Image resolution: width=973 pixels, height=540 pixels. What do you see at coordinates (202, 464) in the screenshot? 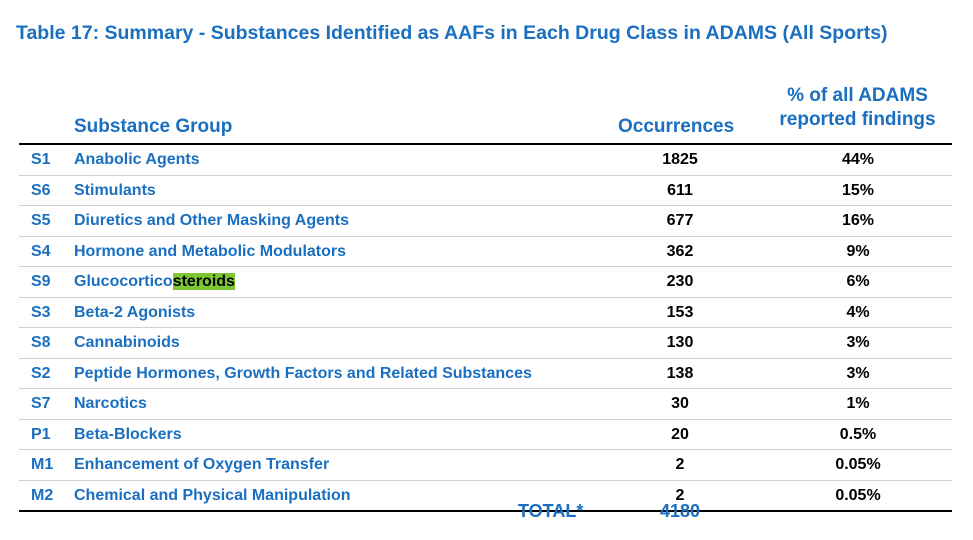
I see `row-name: Enhancement of Oxygen Transfer` at bounding box center [202, 464].